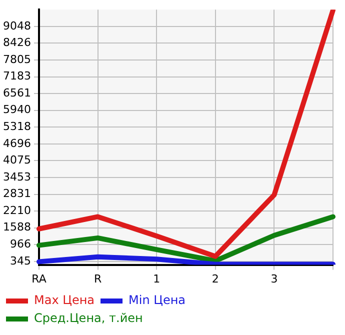 This screenshot has width=345, height=335. What do you see at coordinates (16, 126) in the screenshot?
I see `y-tick-label: 5318` at bounding box center [16, 126].